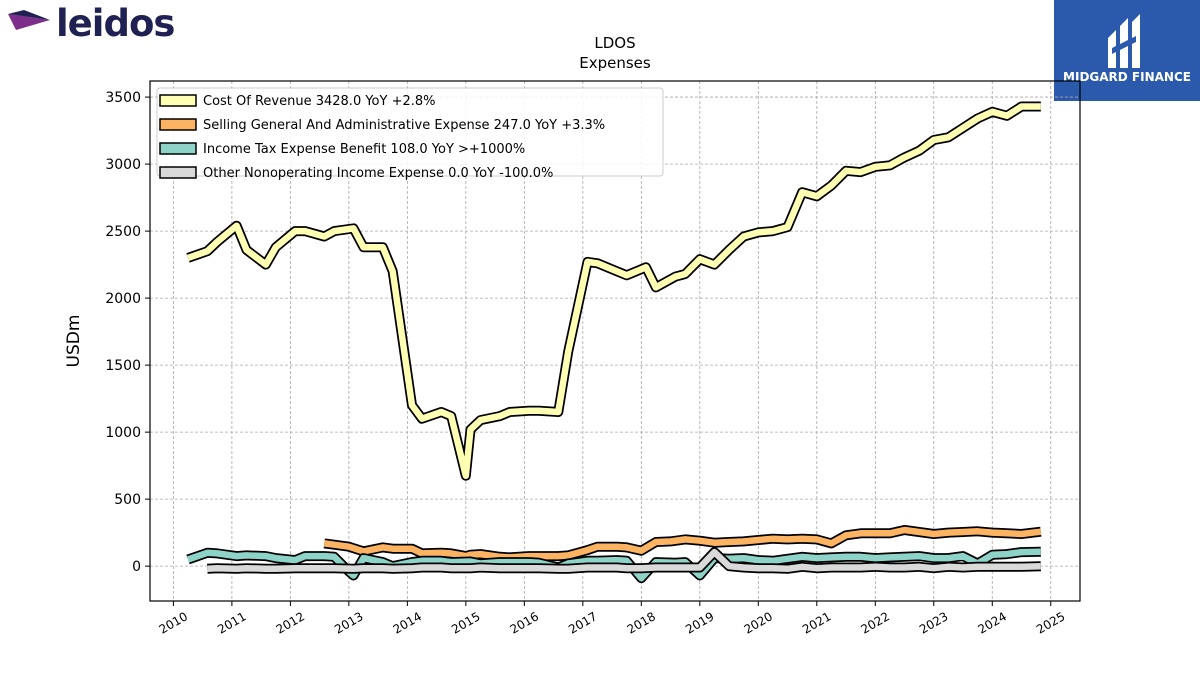 The image size is (1200, 675). Describe the element at coordinates (173, 622) in the screenshot. I see `x-tick-label: 2010` at that location.